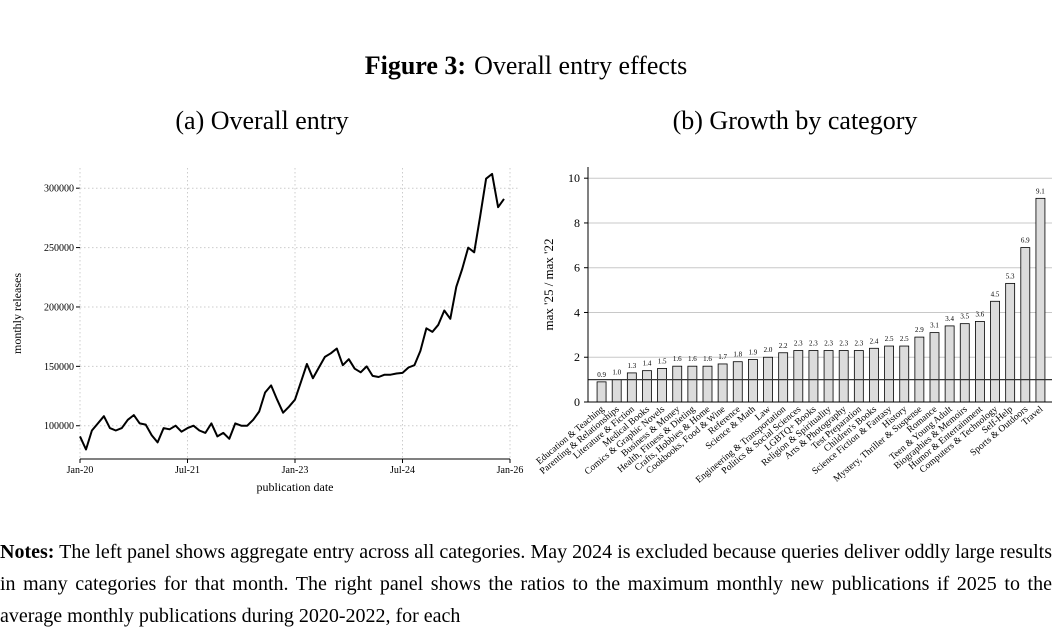 This screenshot has height=628, width=1057. I want to click on x-axis-label: publication date, so click(295, 487).